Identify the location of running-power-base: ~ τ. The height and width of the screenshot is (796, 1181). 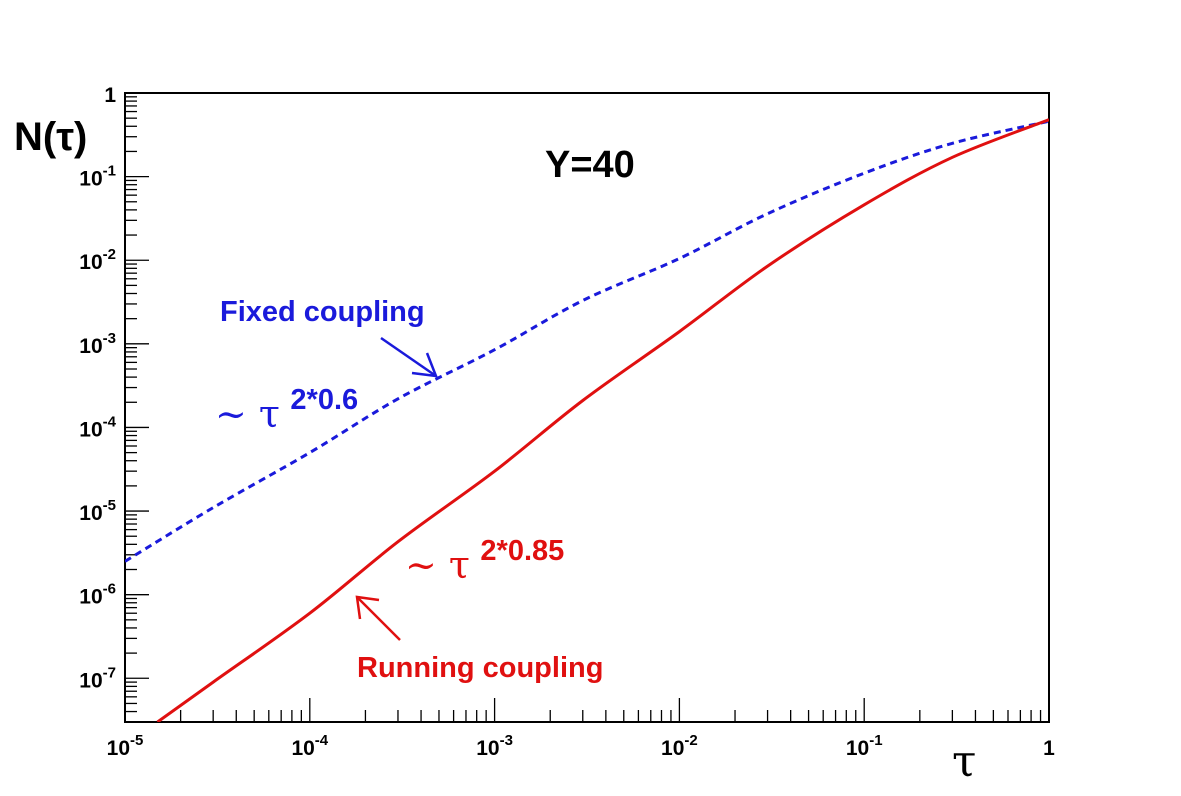
(437, 565).